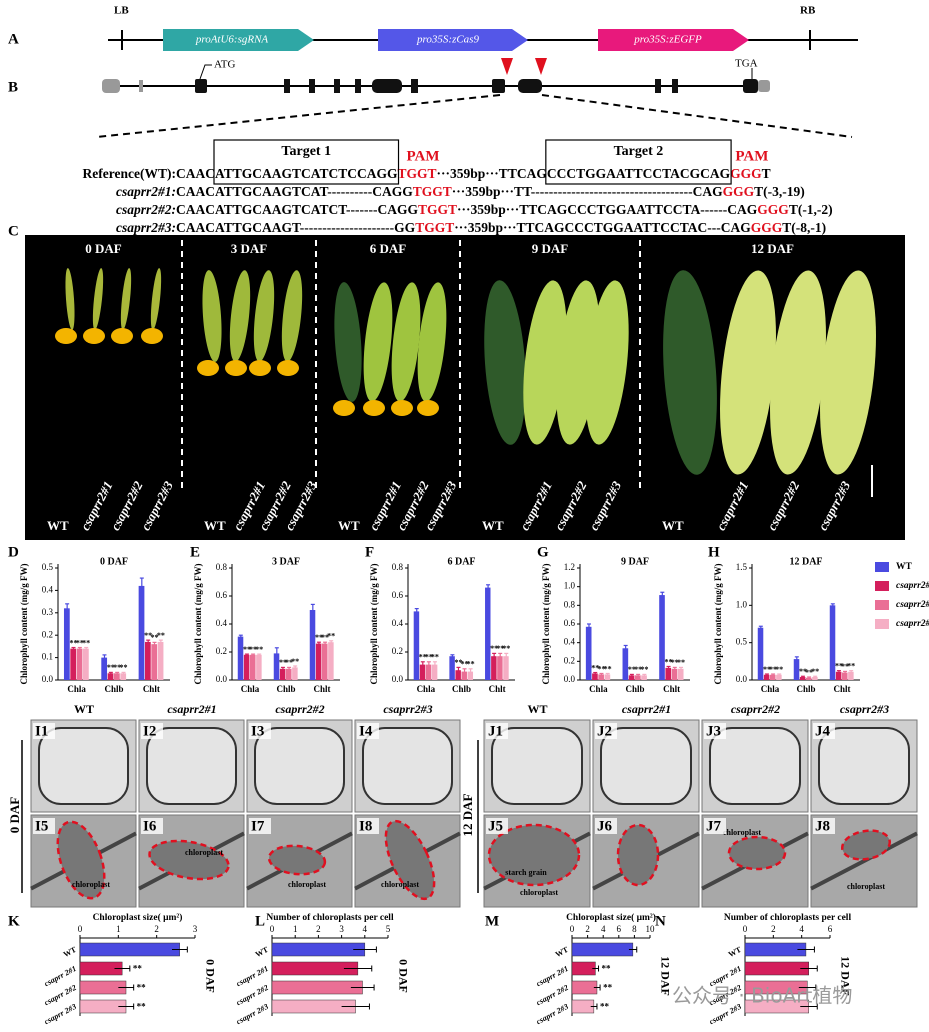  What do you see at coordinates (882, 605) in the screenshot?
I see `legend-swatch` at bounding box center [882, 605].